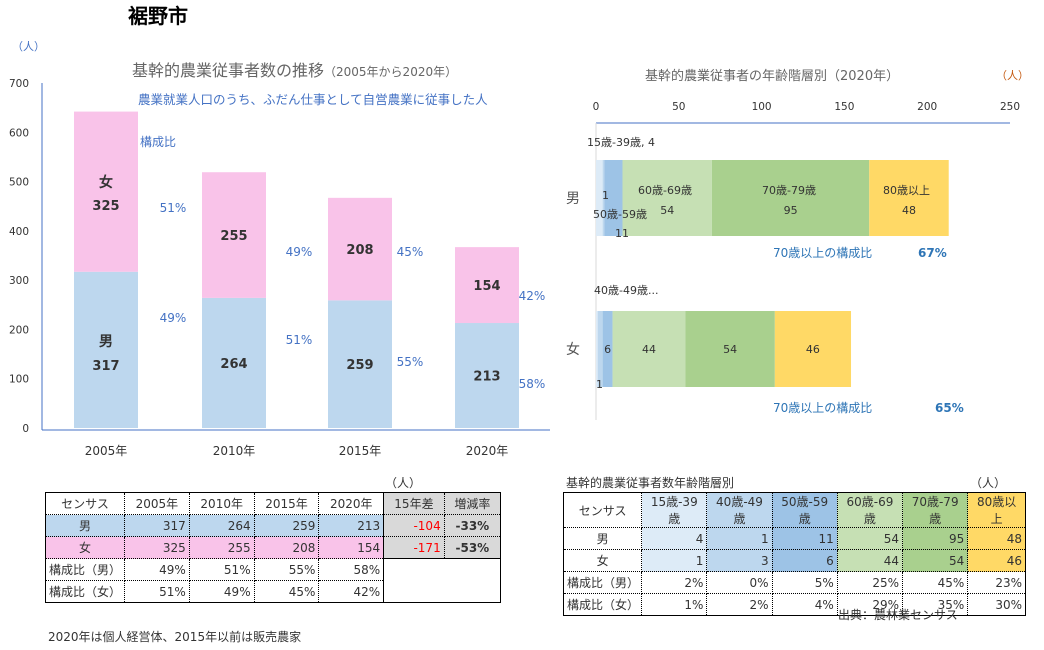 This screenshot has width=1044, height=650. What do you see at coordinates (360, 451) in the screenshot?
I see `x-tick-label: 2015年` at bounding box center [360, 451].